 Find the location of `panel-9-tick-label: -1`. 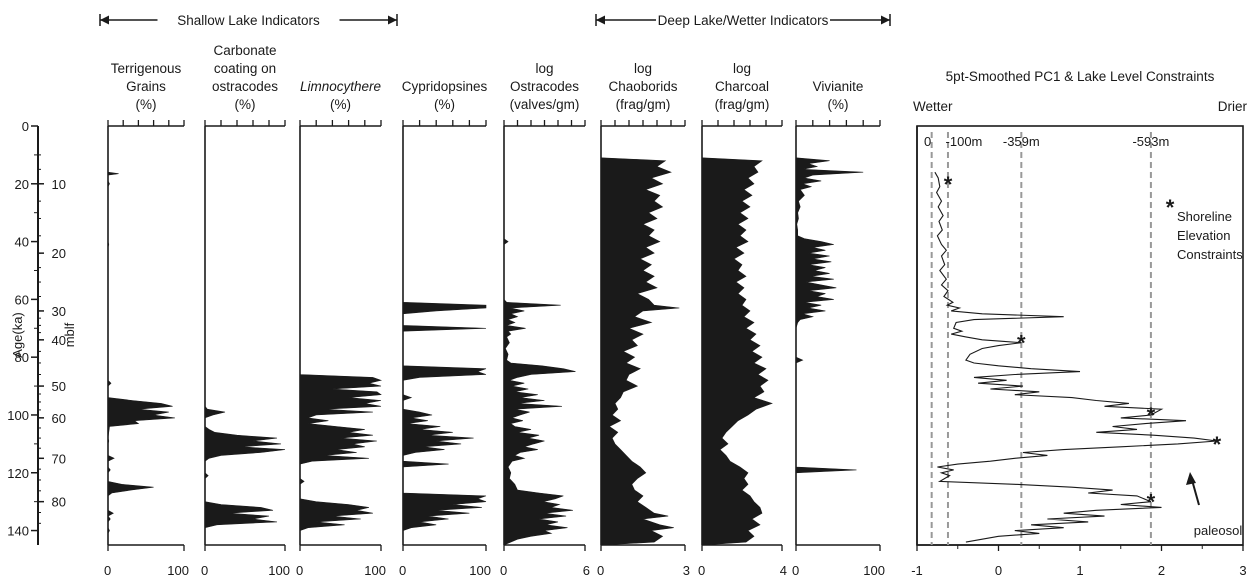

panel-9-tick-label: -1 is located at coordinates (917, 570).